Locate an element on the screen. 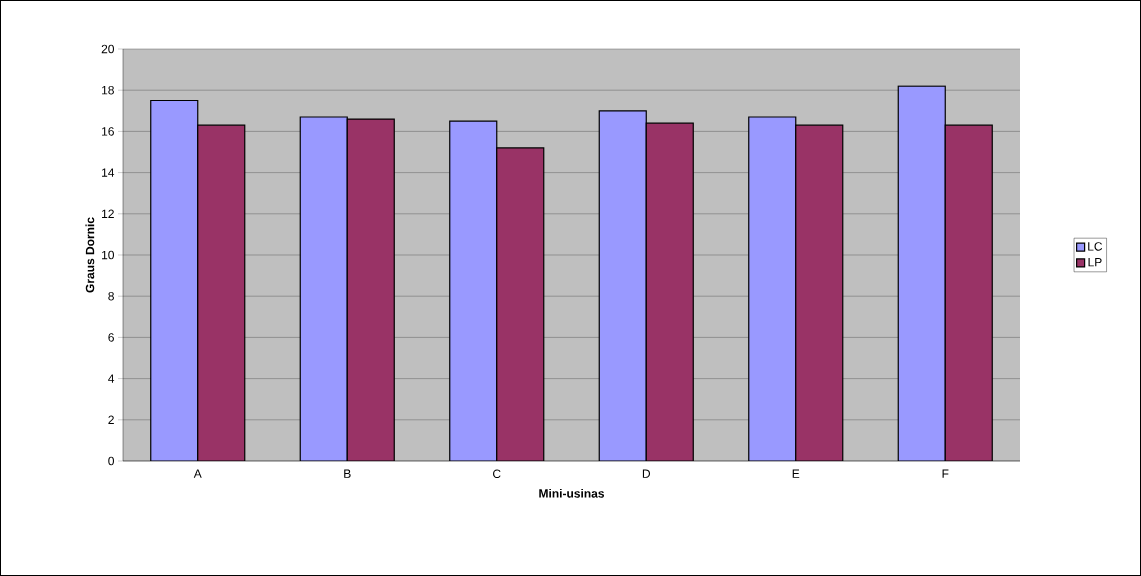  x-tick-label: E is located at coordinates (796, 473).